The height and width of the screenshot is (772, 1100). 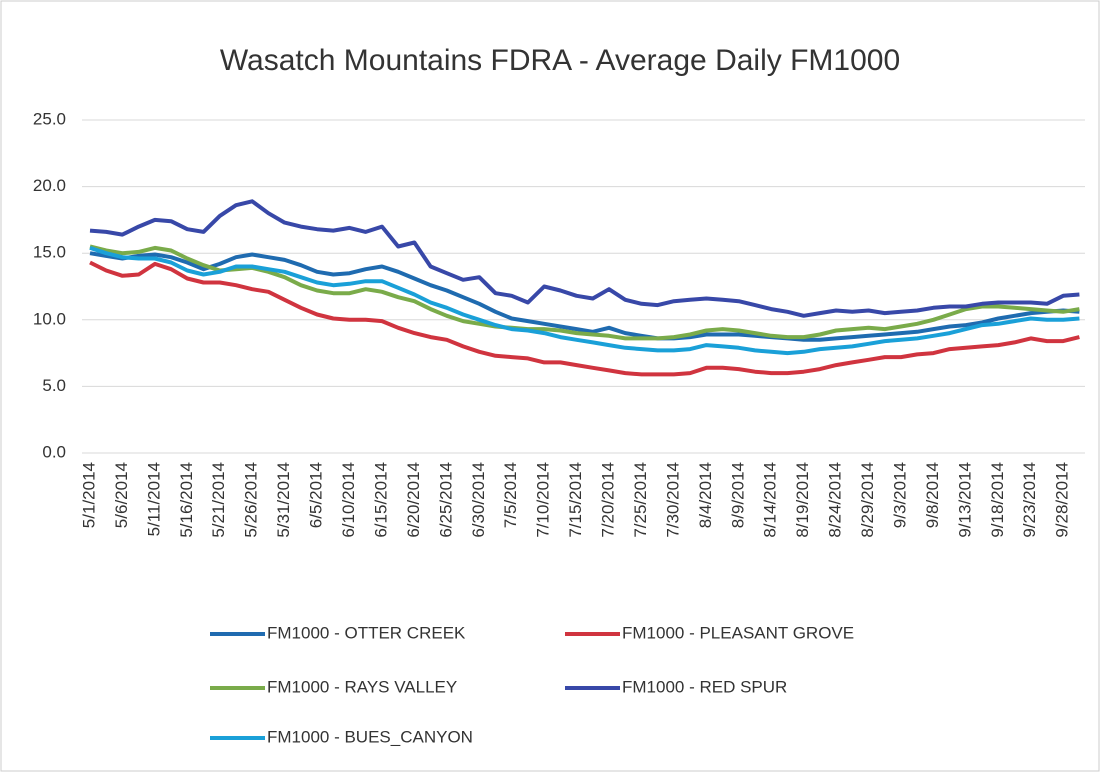 What do you see at coordinates (770, 500) in the screenshot?
I see `x-tick-label: 8/14/2014` at bounding box center [770, 500].